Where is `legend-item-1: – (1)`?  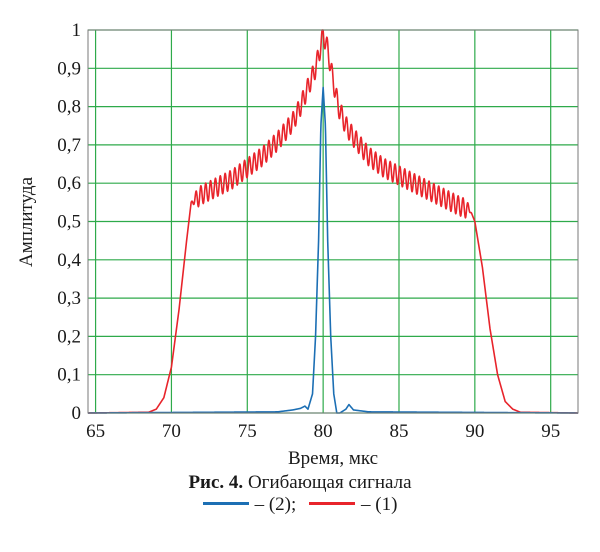 legend-item-1: – (1) is located at coordinates (353, 505).